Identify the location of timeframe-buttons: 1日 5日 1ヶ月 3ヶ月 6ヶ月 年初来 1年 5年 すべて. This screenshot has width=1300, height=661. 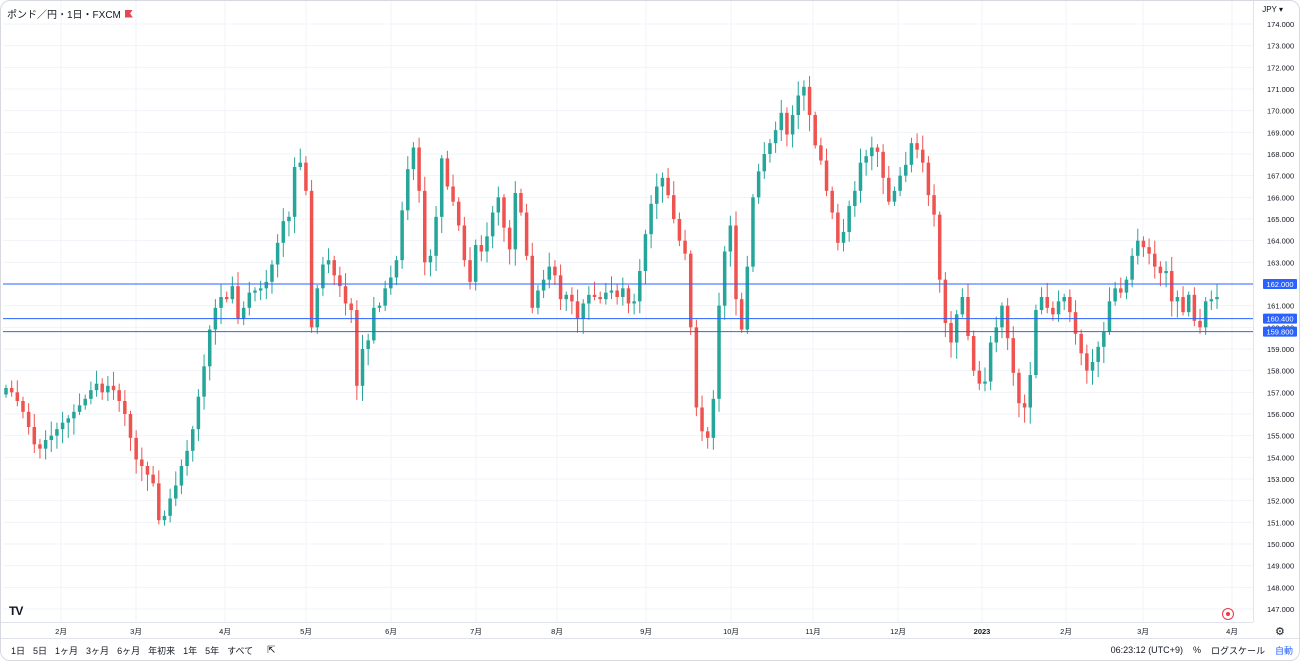
(132, 650).